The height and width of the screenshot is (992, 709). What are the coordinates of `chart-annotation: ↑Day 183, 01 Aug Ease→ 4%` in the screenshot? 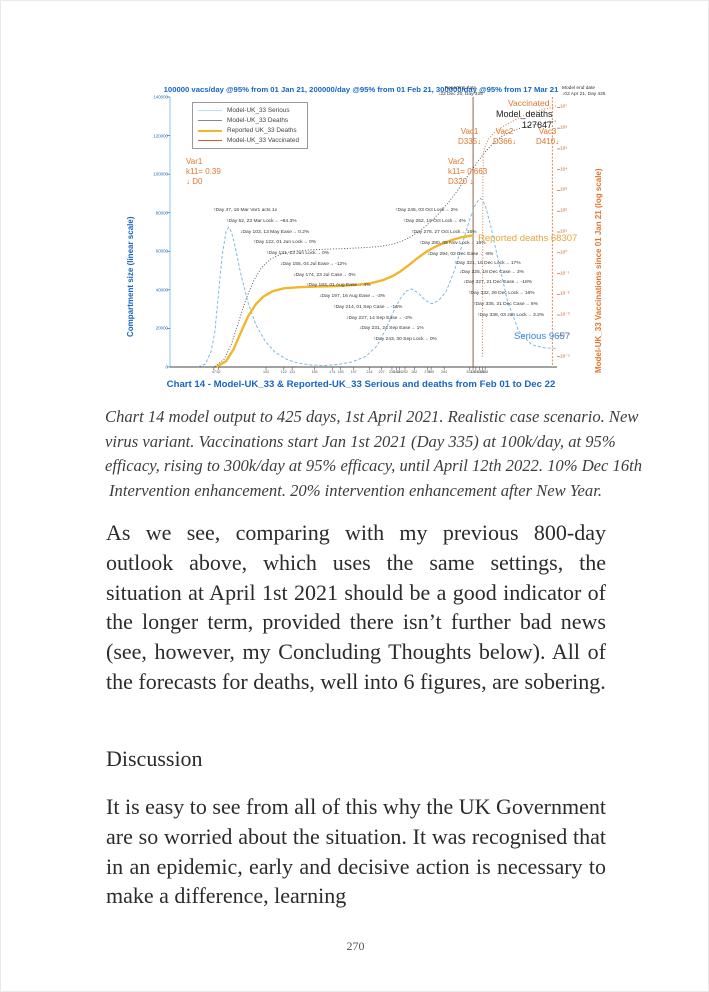 It's located at (338, 285).